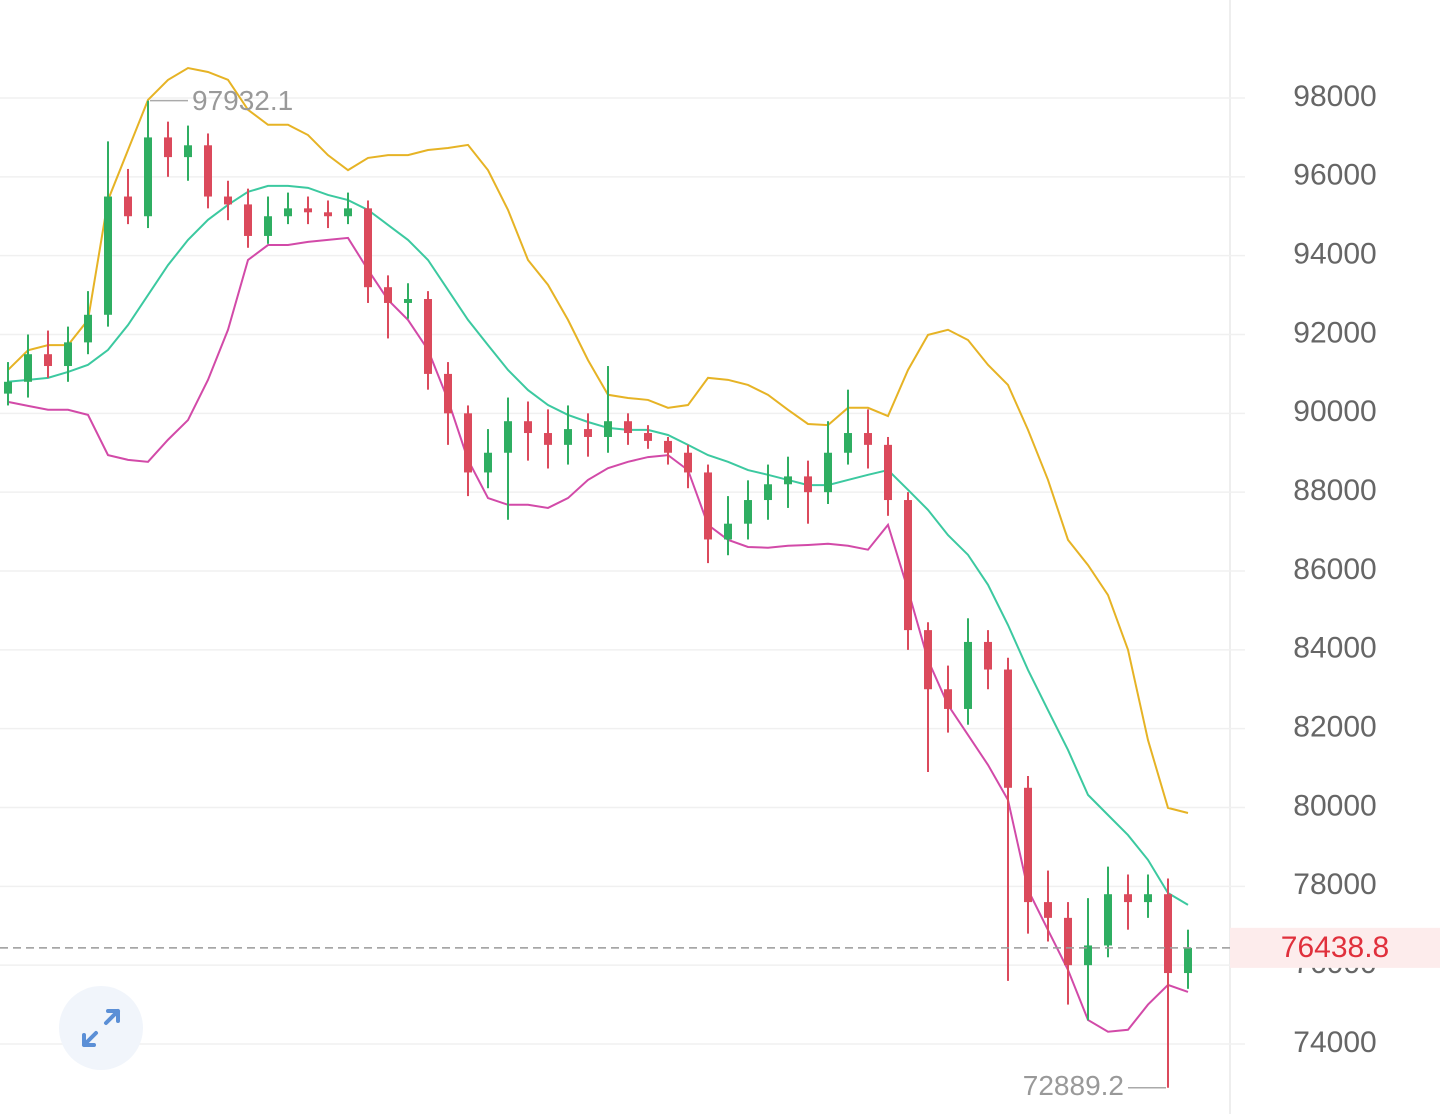  Describe the element at coordinates (1334, 884) in the screenshot. I see `y-tick-label: 78000` at that location.